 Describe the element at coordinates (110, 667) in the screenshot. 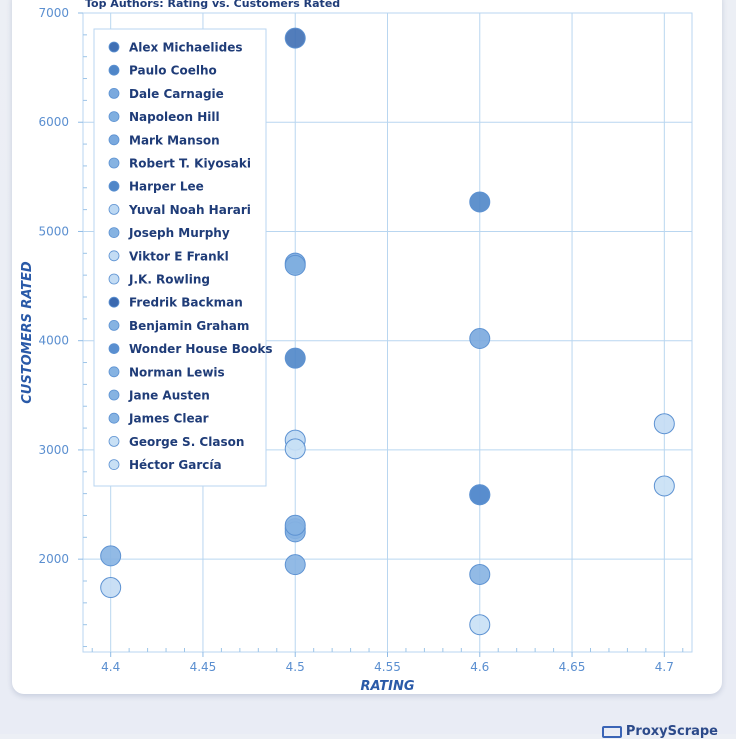

I see `x-tick-label: 4.4` at that location.